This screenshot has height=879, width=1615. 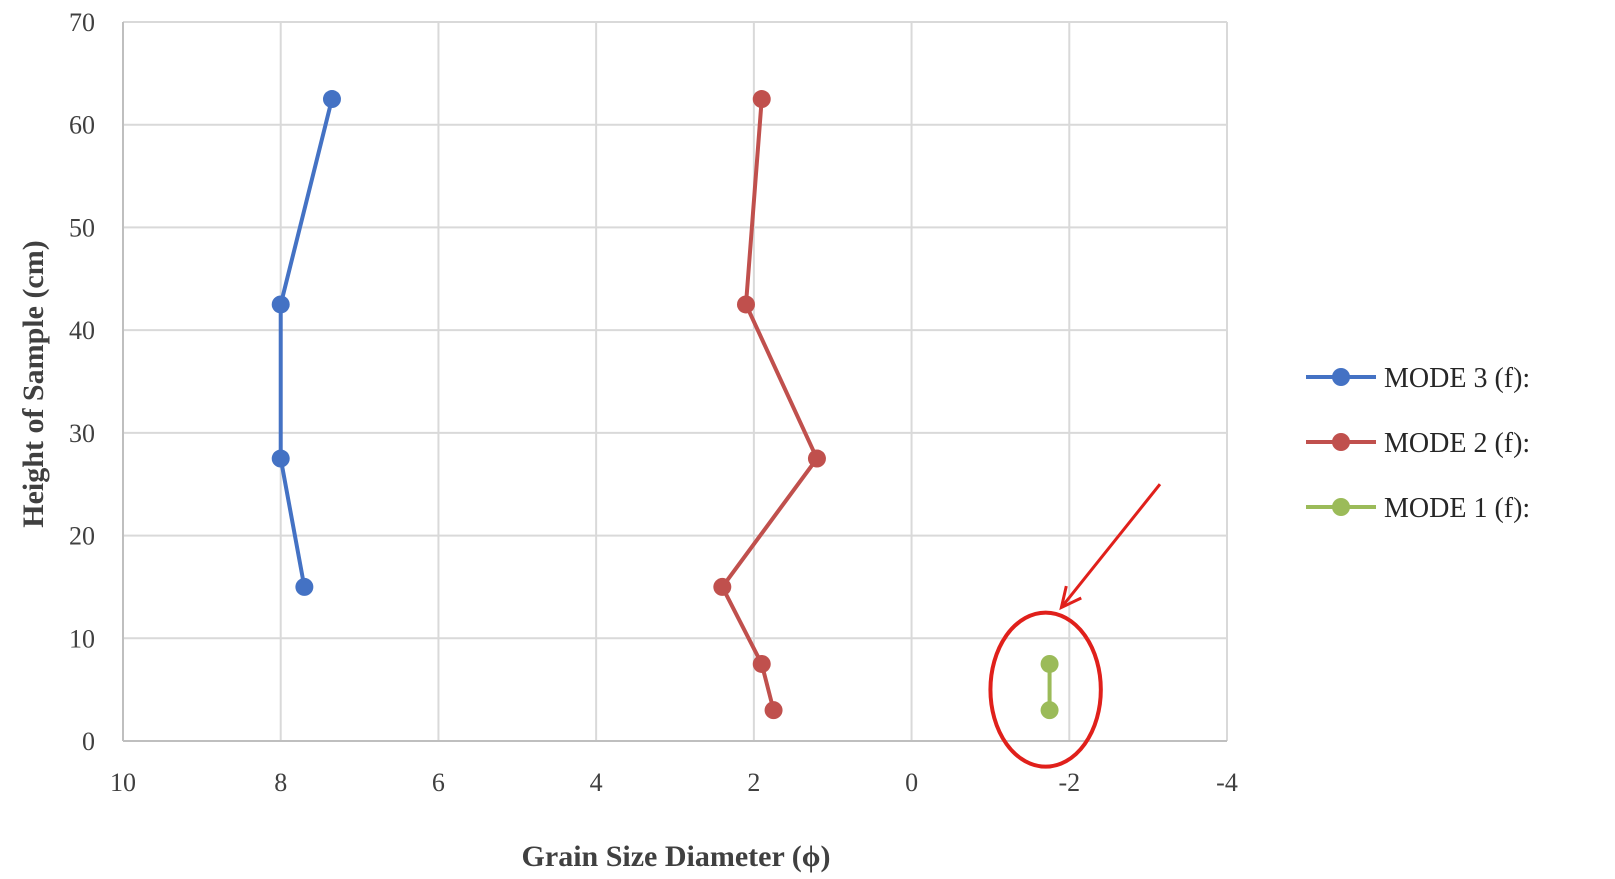 I want to click on y-tick-label: 20, so click(x=82, y=536).